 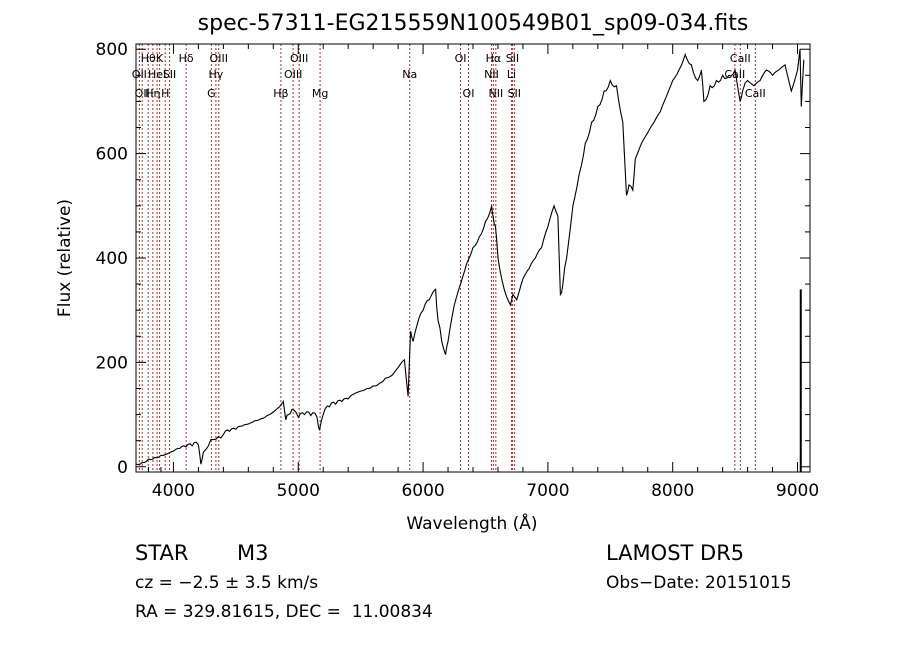 What do you see at coordinates (157, 74) in the screenshot?
I see `line-marker-label-4: HeI` at bounding box center [157, 74].